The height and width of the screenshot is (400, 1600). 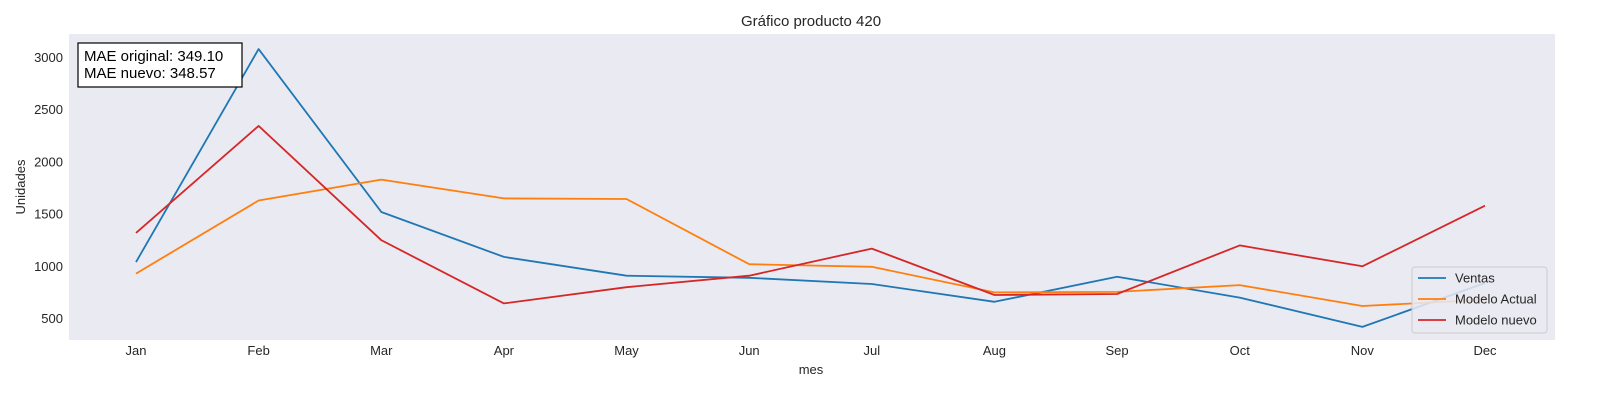 I want to click on x-tick-label: Dec, so click(x=1485, y=350).